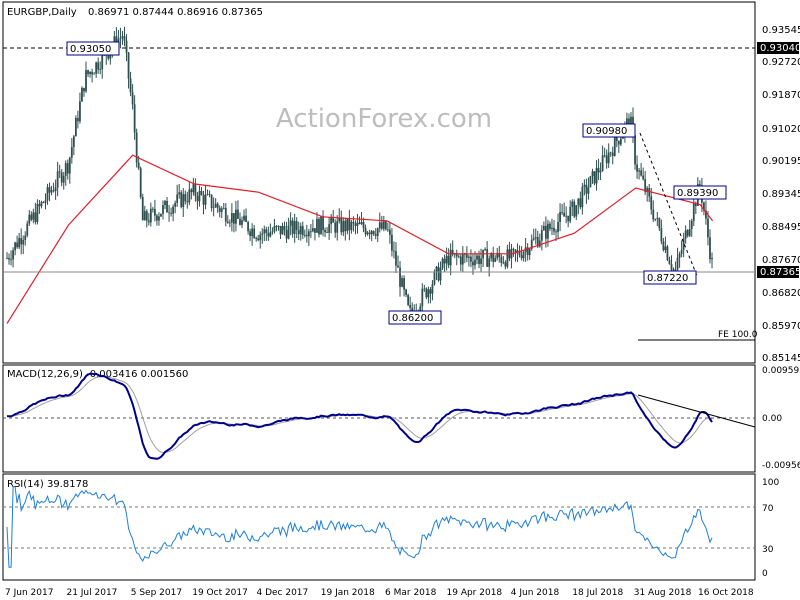 The height and width of the screenshot is (600, 800). I want to click on macd-line, so click(359, 416).